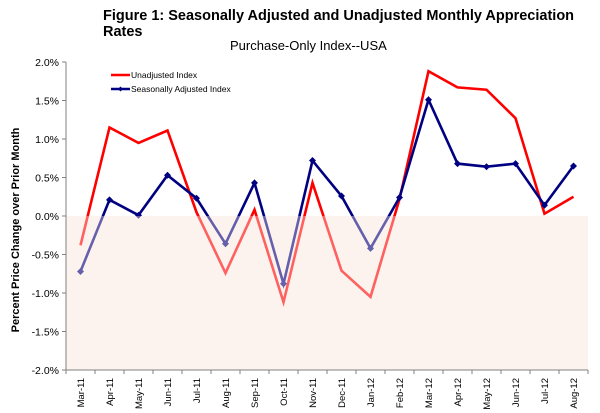 This screenshot has height=413, width=600. I want to click on y-tick-label: -1.0%, so click(45, 294).